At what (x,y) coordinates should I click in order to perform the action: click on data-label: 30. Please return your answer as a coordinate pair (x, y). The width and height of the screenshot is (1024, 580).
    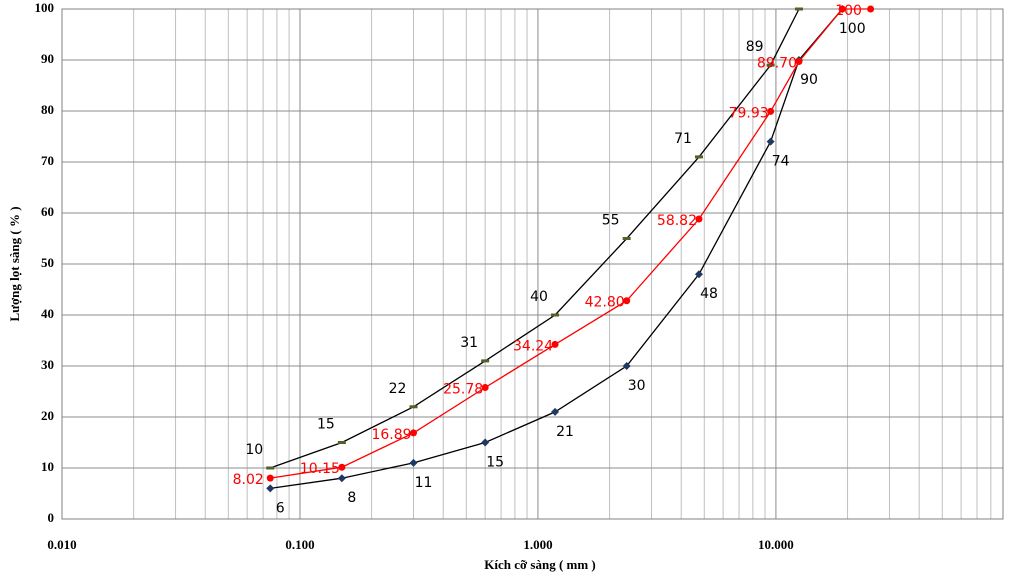
    Looking at the image, I should click on (637, 386).